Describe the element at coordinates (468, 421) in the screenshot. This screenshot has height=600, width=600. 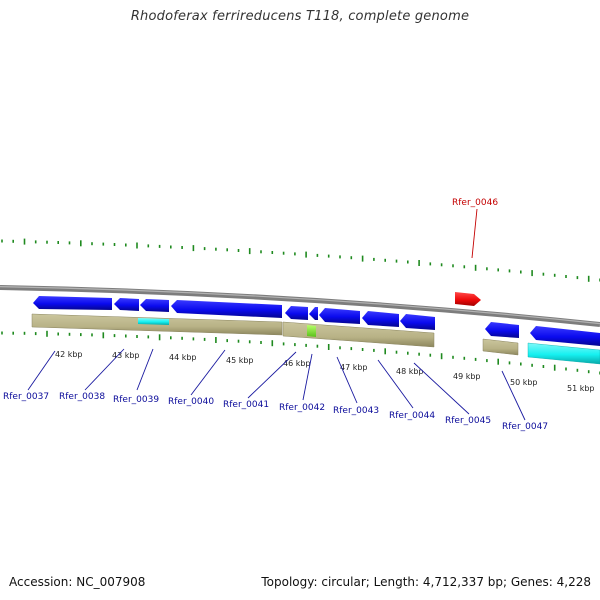
I see `gene-label-rfer-0045: Rfer_0045` at that location.